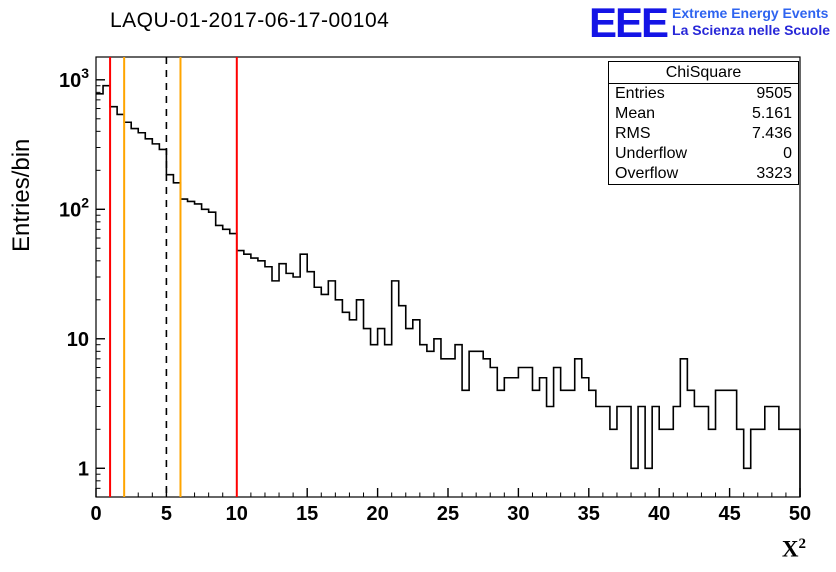  Describe the element at coordinates (629, 23) in the screenshot. I see `eee-logo-text: EEE` at that location.